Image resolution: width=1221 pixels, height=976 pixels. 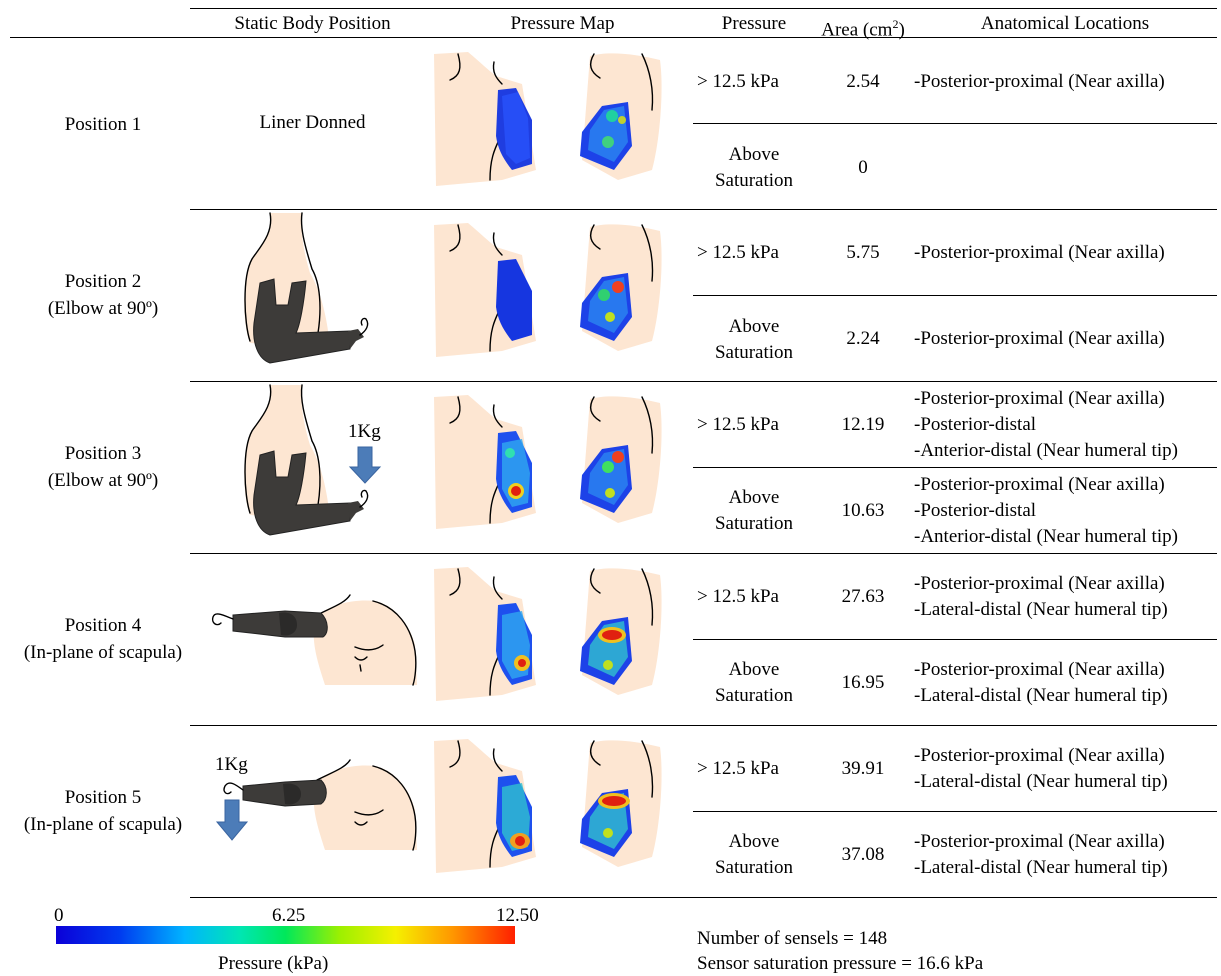 What do you see at coordinates (901, 30) in the screenshot?
I see `header-area-close: )` at bounding box center [901, 30].